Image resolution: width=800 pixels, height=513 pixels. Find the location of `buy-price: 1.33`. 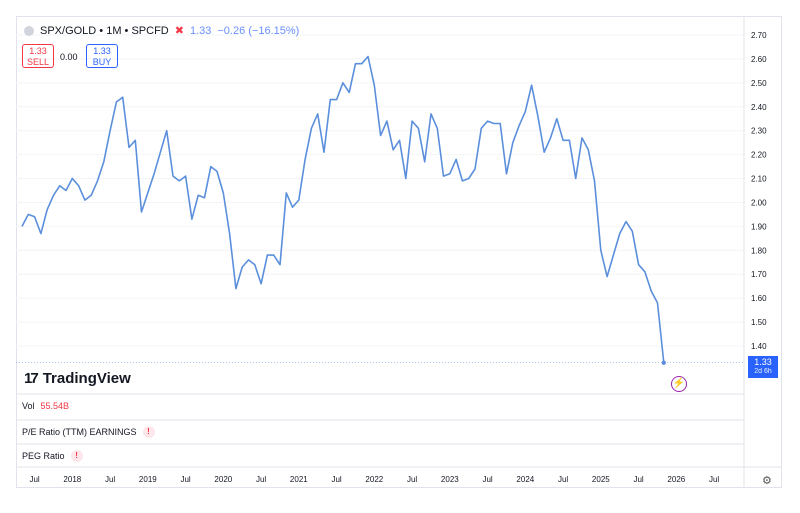

buy-price: 1.33 is located at coordinates (102, 51).